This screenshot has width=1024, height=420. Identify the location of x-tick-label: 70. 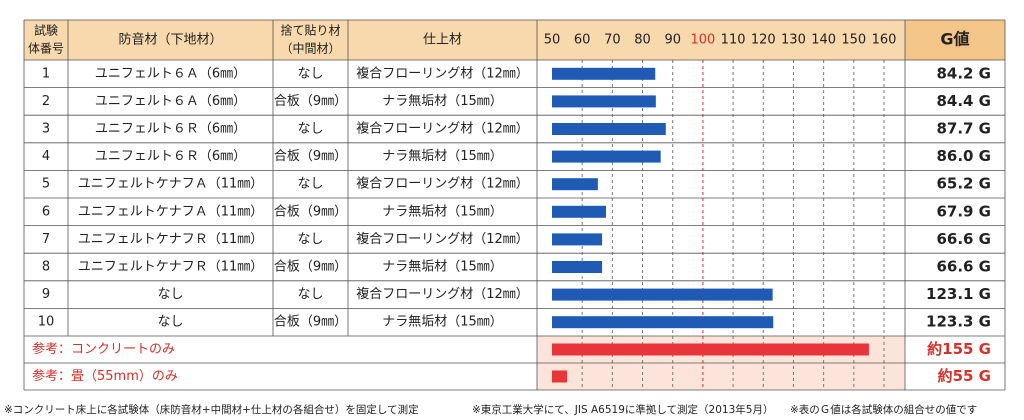
(612, 40).